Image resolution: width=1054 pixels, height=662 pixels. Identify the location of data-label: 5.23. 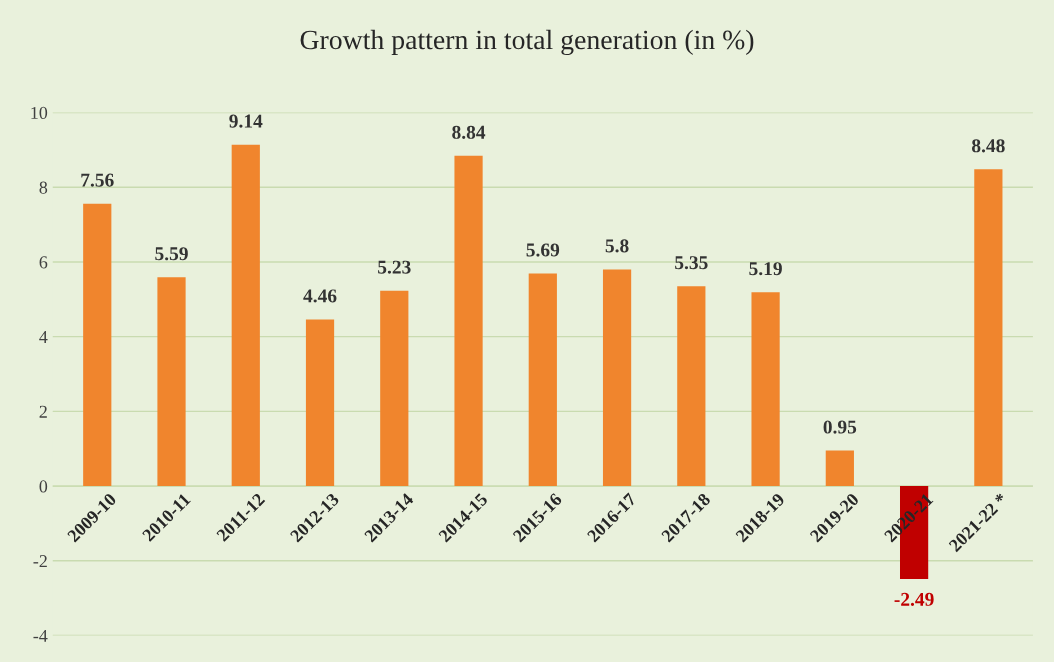
(394, 267).